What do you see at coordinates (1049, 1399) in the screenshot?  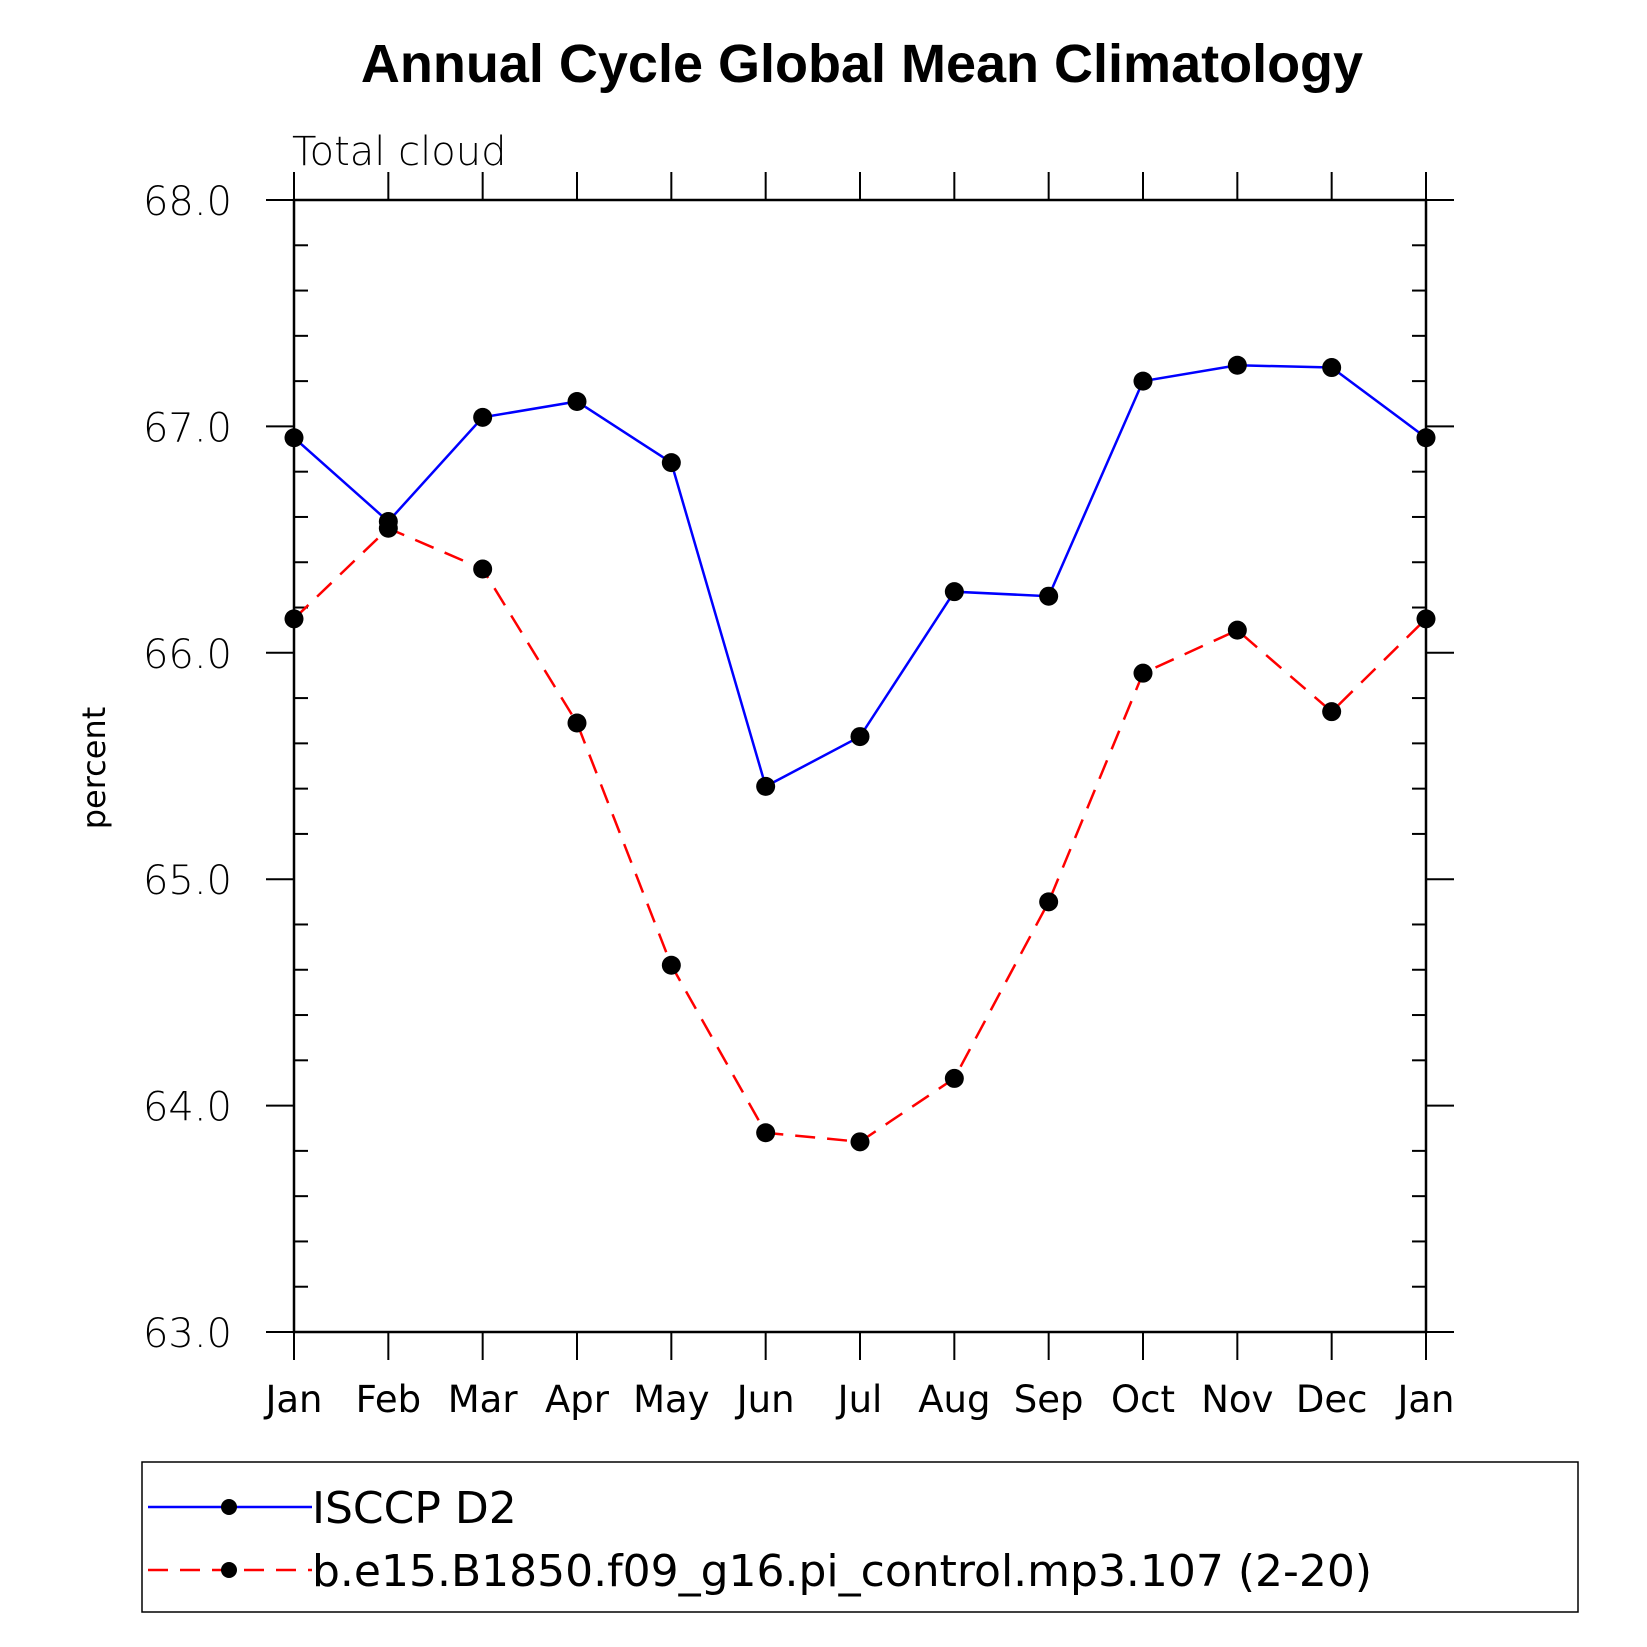 I see `x-tick-label: Sep` at bounding box center [1049, 1399].